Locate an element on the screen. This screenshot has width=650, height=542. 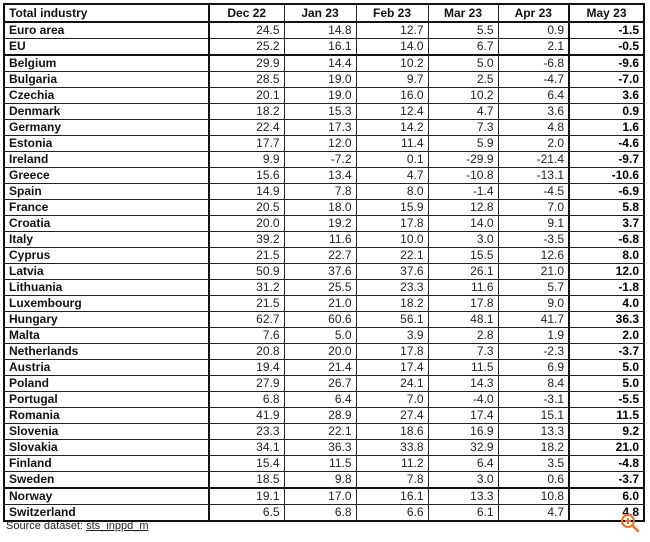
table-row: Lithuania 31.2 25.5 23.3 11.6 5.7 -1.8 is located at coordinates (324, 287).